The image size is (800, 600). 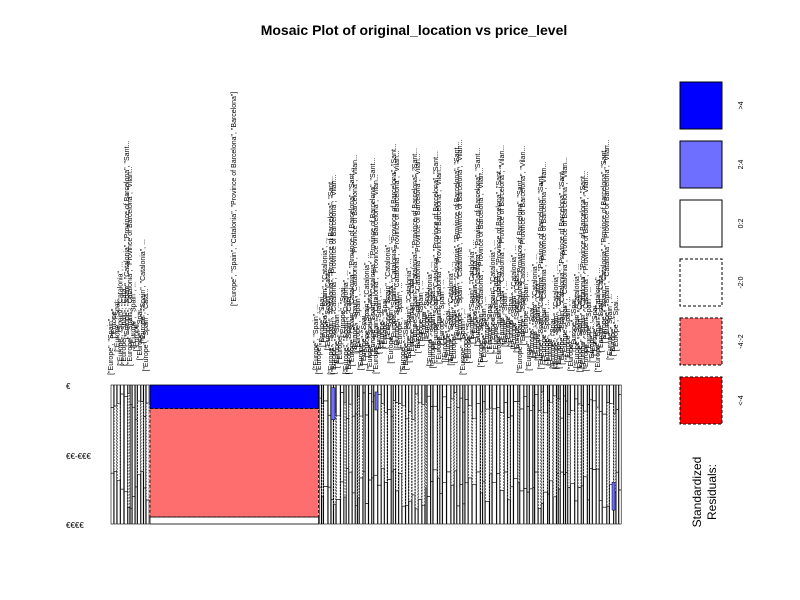 I want to click on legend-title-line1: Standardized, so click(x=697, y=492).